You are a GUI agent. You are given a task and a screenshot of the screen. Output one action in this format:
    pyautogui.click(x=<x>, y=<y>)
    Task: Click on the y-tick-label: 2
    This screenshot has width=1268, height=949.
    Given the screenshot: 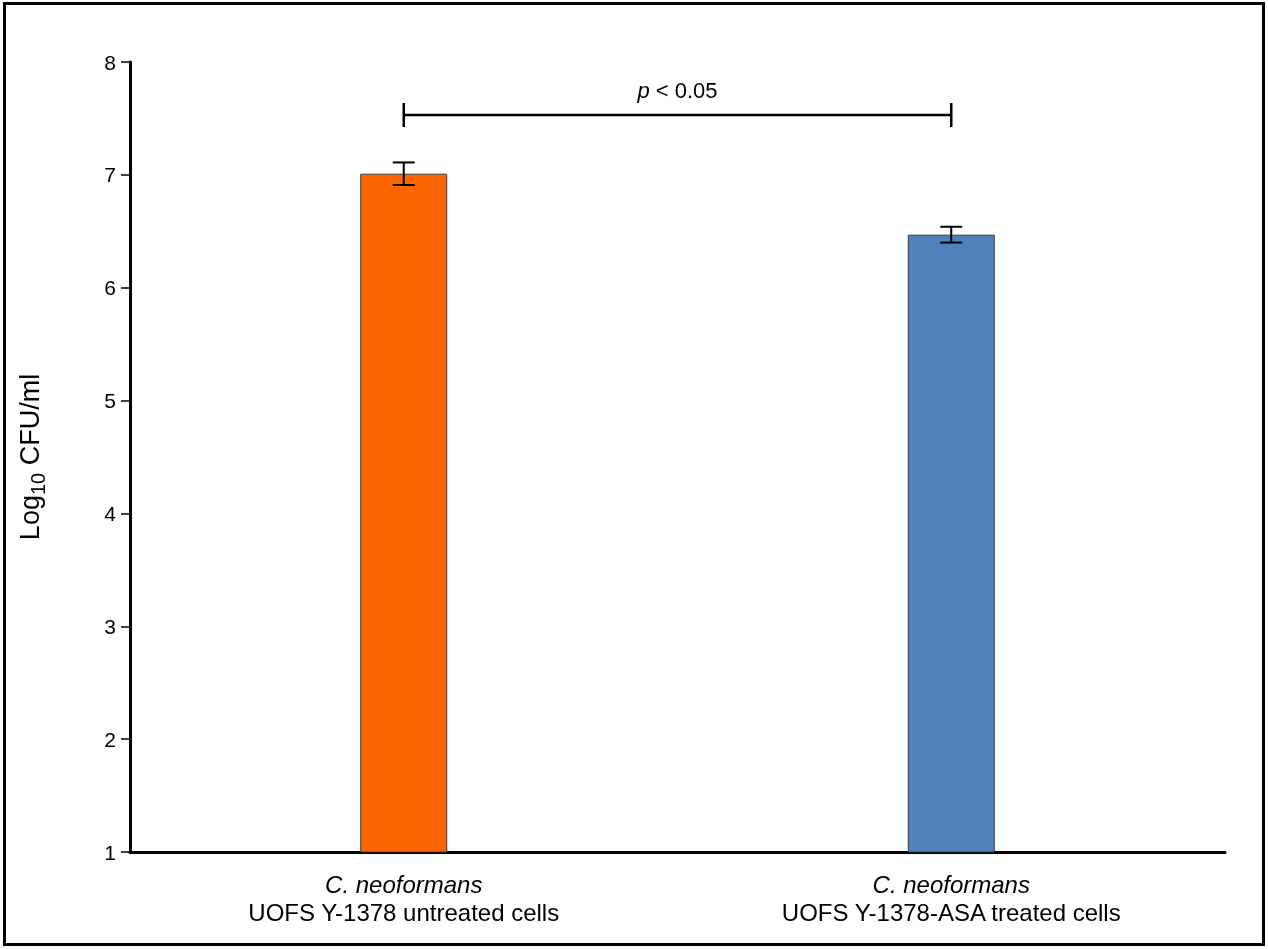 What is the action you would take?
    pyautogui.click(x=110, y=739)
    